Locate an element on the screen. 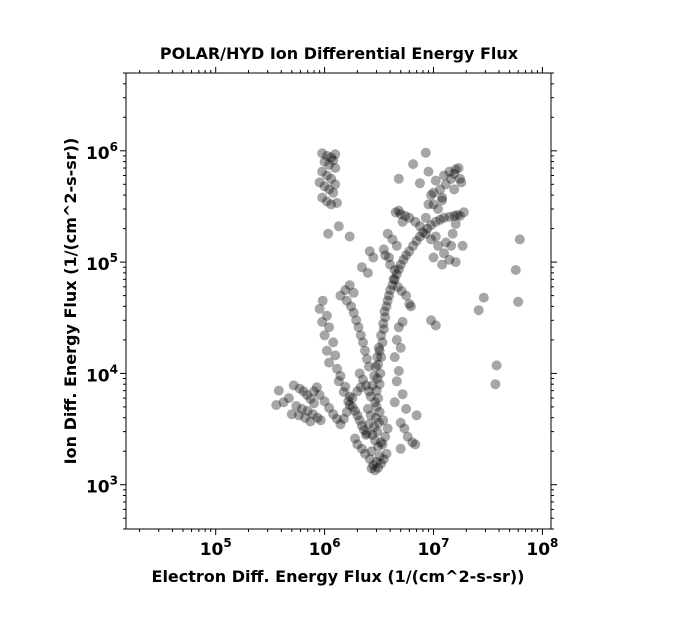  chart-title: POLAR/HYD Ion Differential Energy Flux is located at coordinates (339, 53).